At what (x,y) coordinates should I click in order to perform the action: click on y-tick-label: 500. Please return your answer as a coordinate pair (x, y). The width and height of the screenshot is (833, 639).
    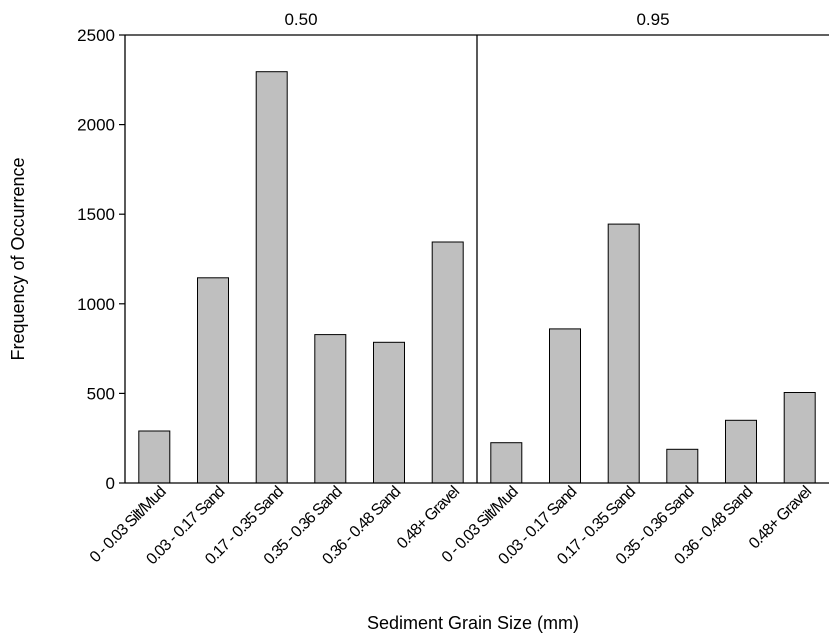
    Looking at the image, I should click on (101, 393).